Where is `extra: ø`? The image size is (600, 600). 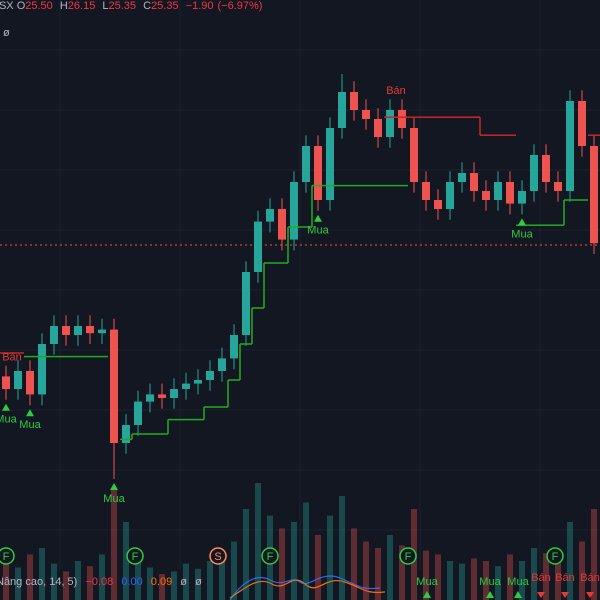
extra: ø is located at coordinates (6, 33).